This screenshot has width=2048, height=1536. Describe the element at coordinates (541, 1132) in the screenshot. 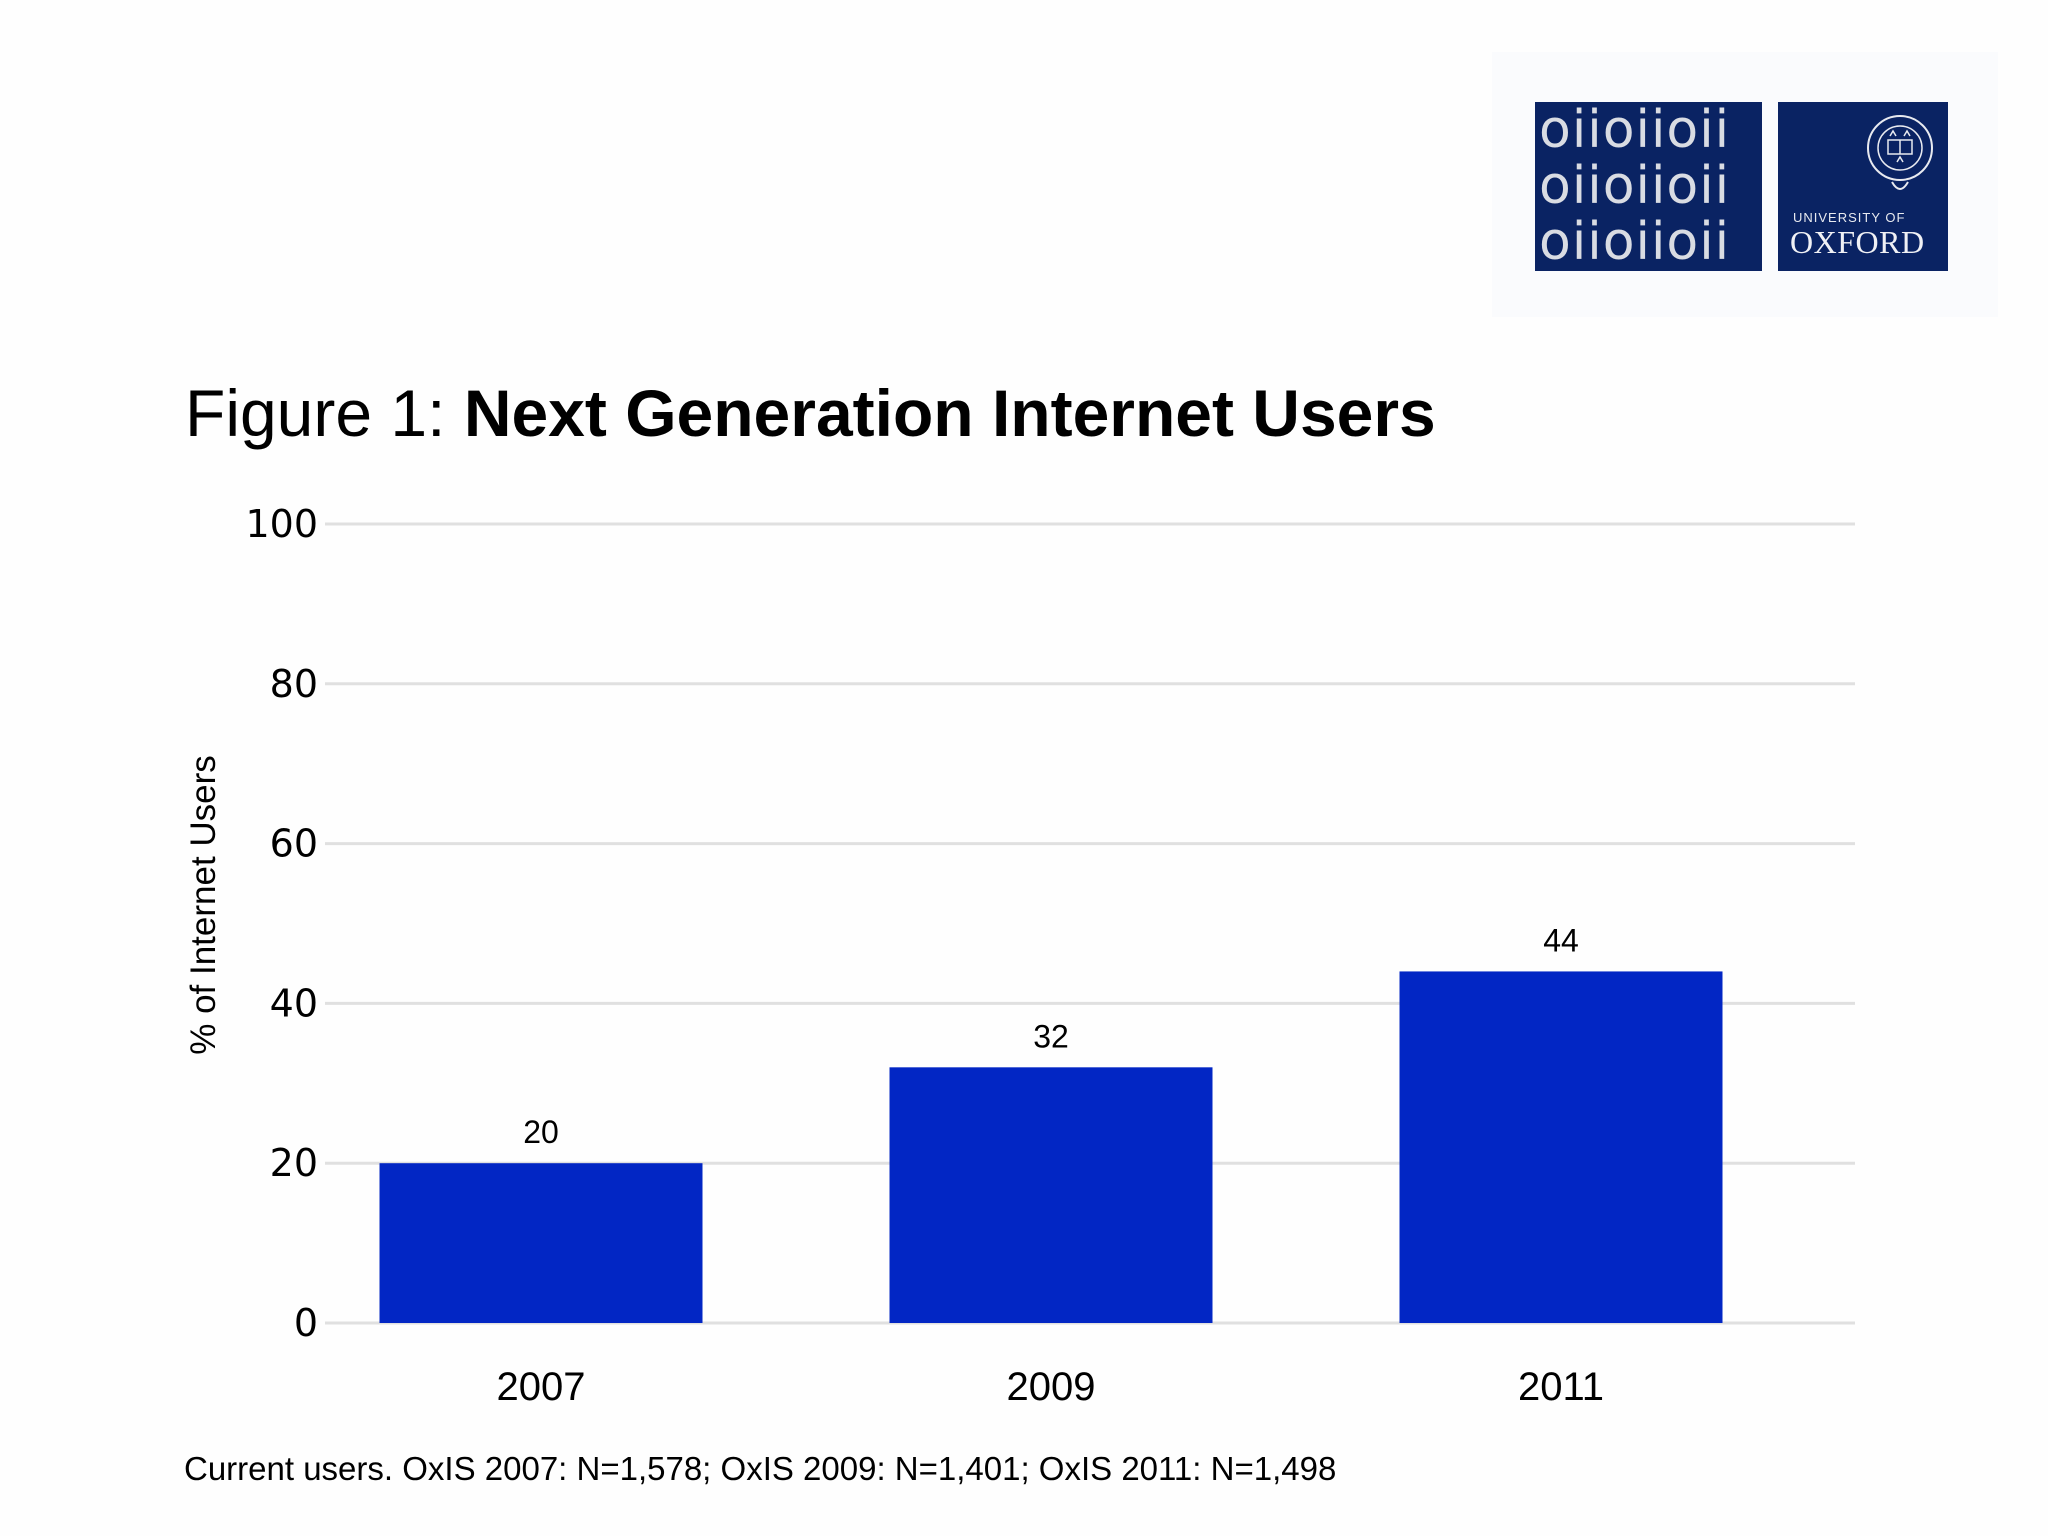

I see `data-label: 20` at that location.